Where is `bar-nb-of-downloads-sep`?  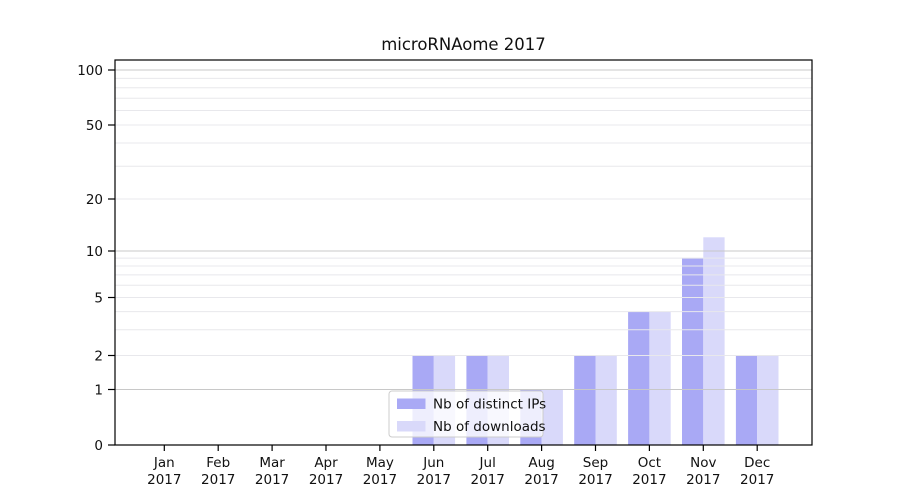 bar-nb-of-downloads-sep is located at coordinates (606, 400).